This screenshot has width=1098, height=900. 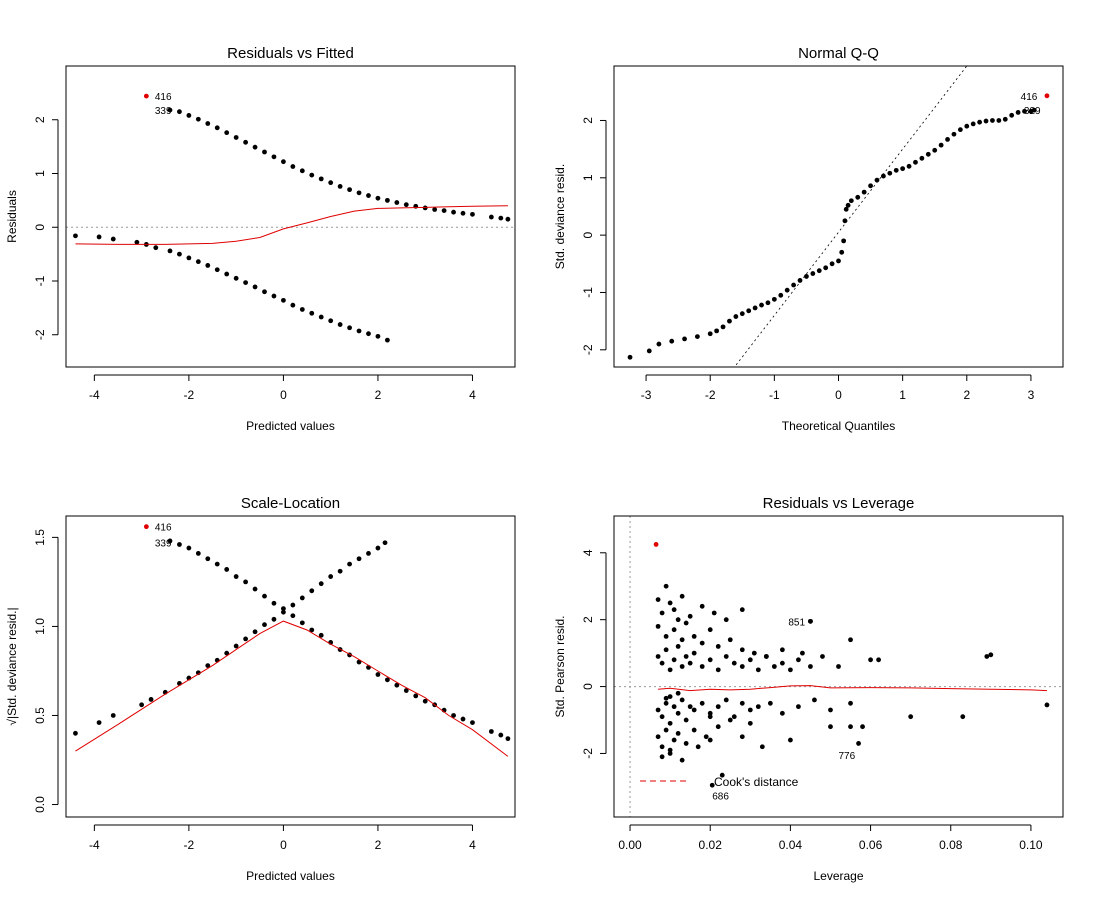 I want to click on y-tick-label: 0.0, so click(x=40, y=804).